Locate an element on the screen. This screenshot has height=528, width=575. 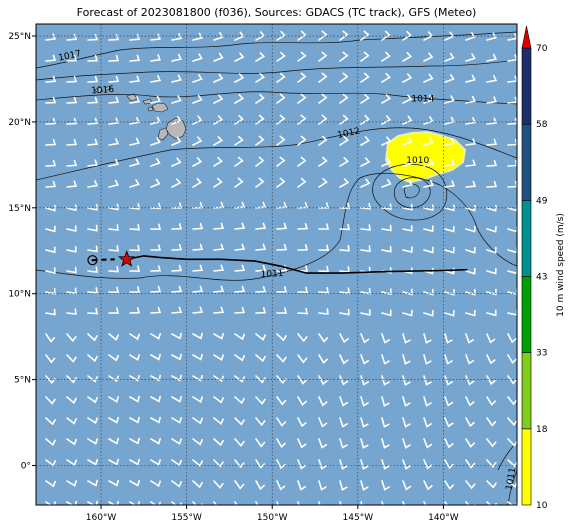
colorbar-extend-arrow is located at coordinates (526, 37).